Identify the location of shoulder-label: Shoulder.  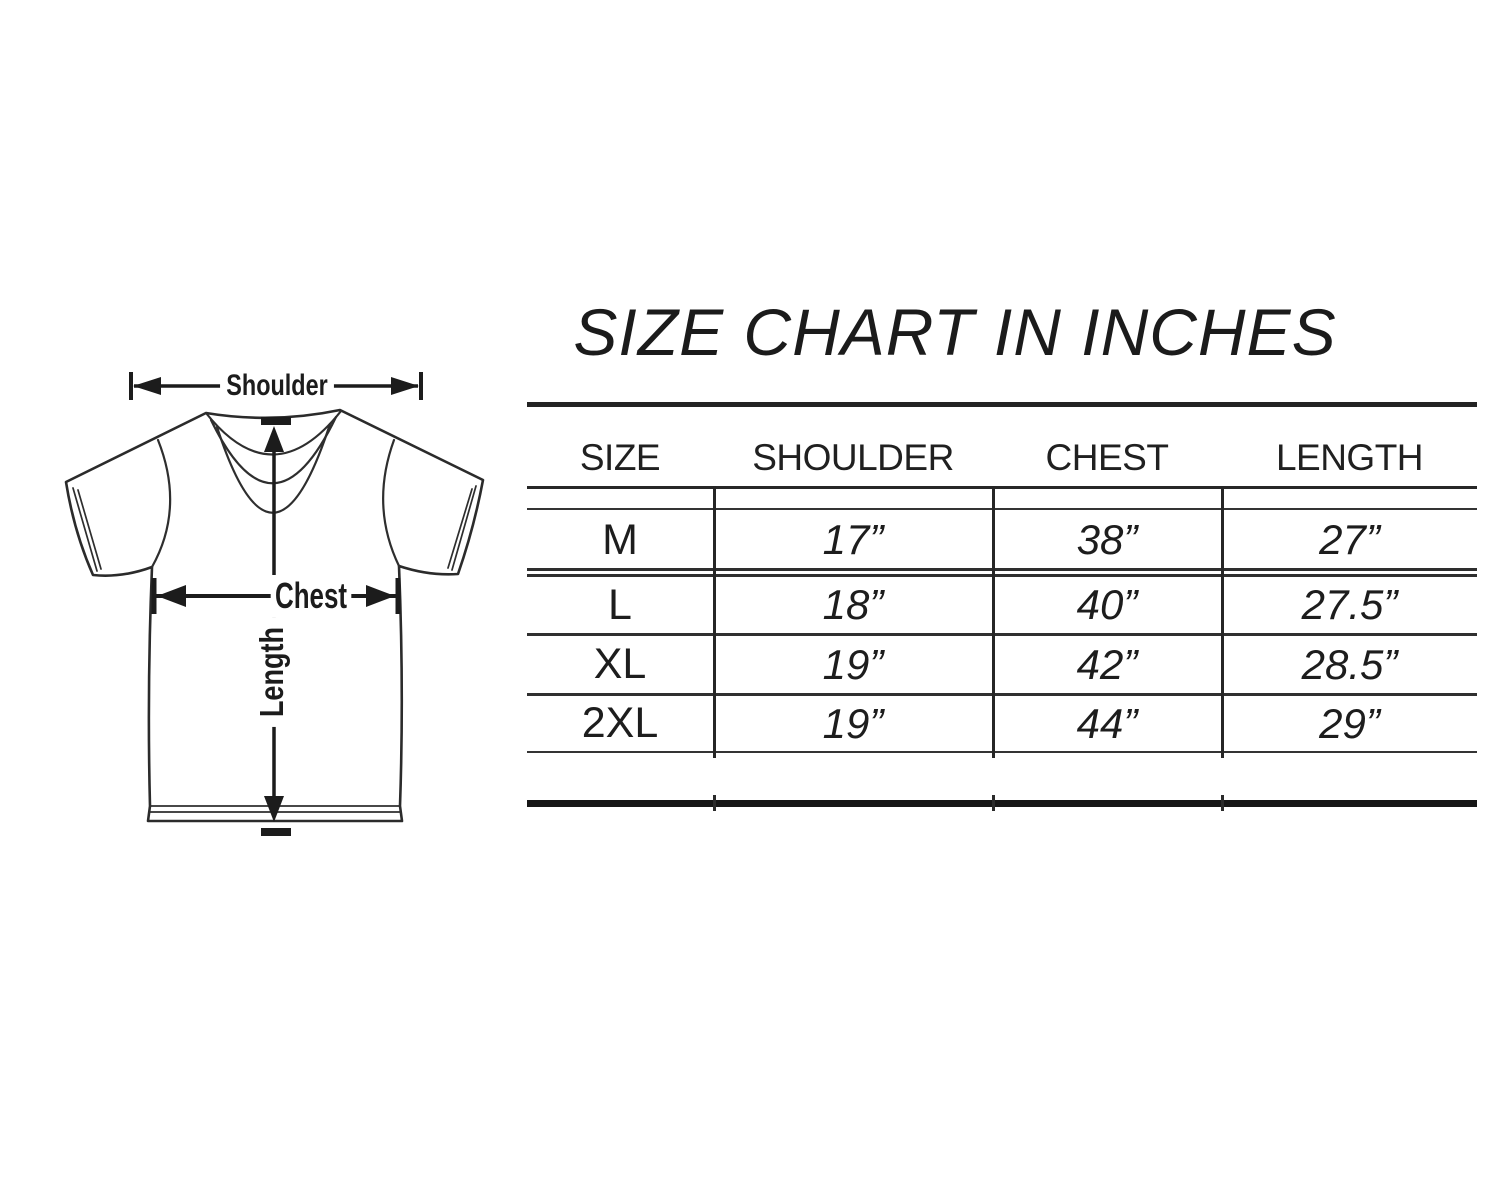
(277, 386).